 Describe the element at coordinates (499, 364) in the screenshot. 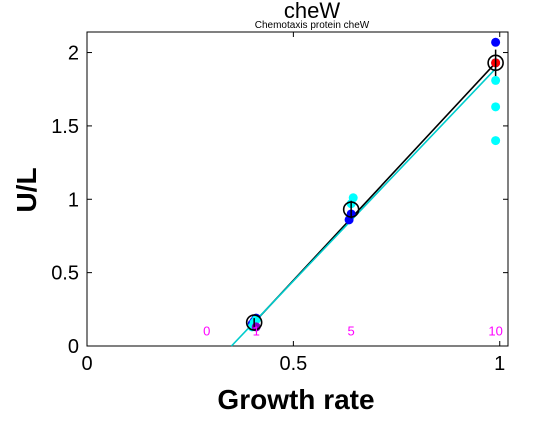

I see `x-tick-label: 1` at that location.